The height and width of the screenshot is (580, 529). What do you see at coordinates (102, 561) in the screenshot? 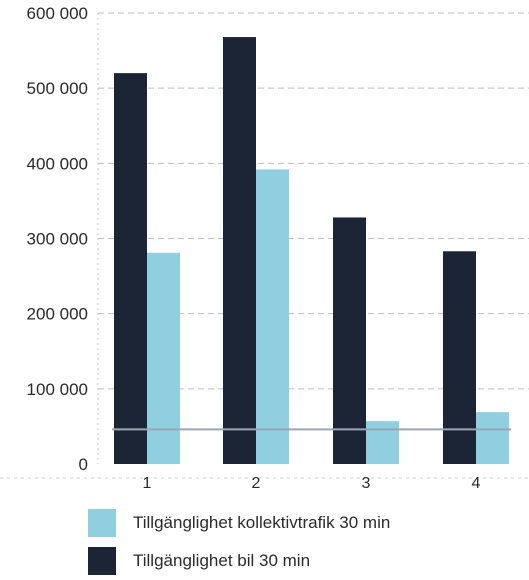
I see `legend-swatch-bil` at bounding box center [102, 561].